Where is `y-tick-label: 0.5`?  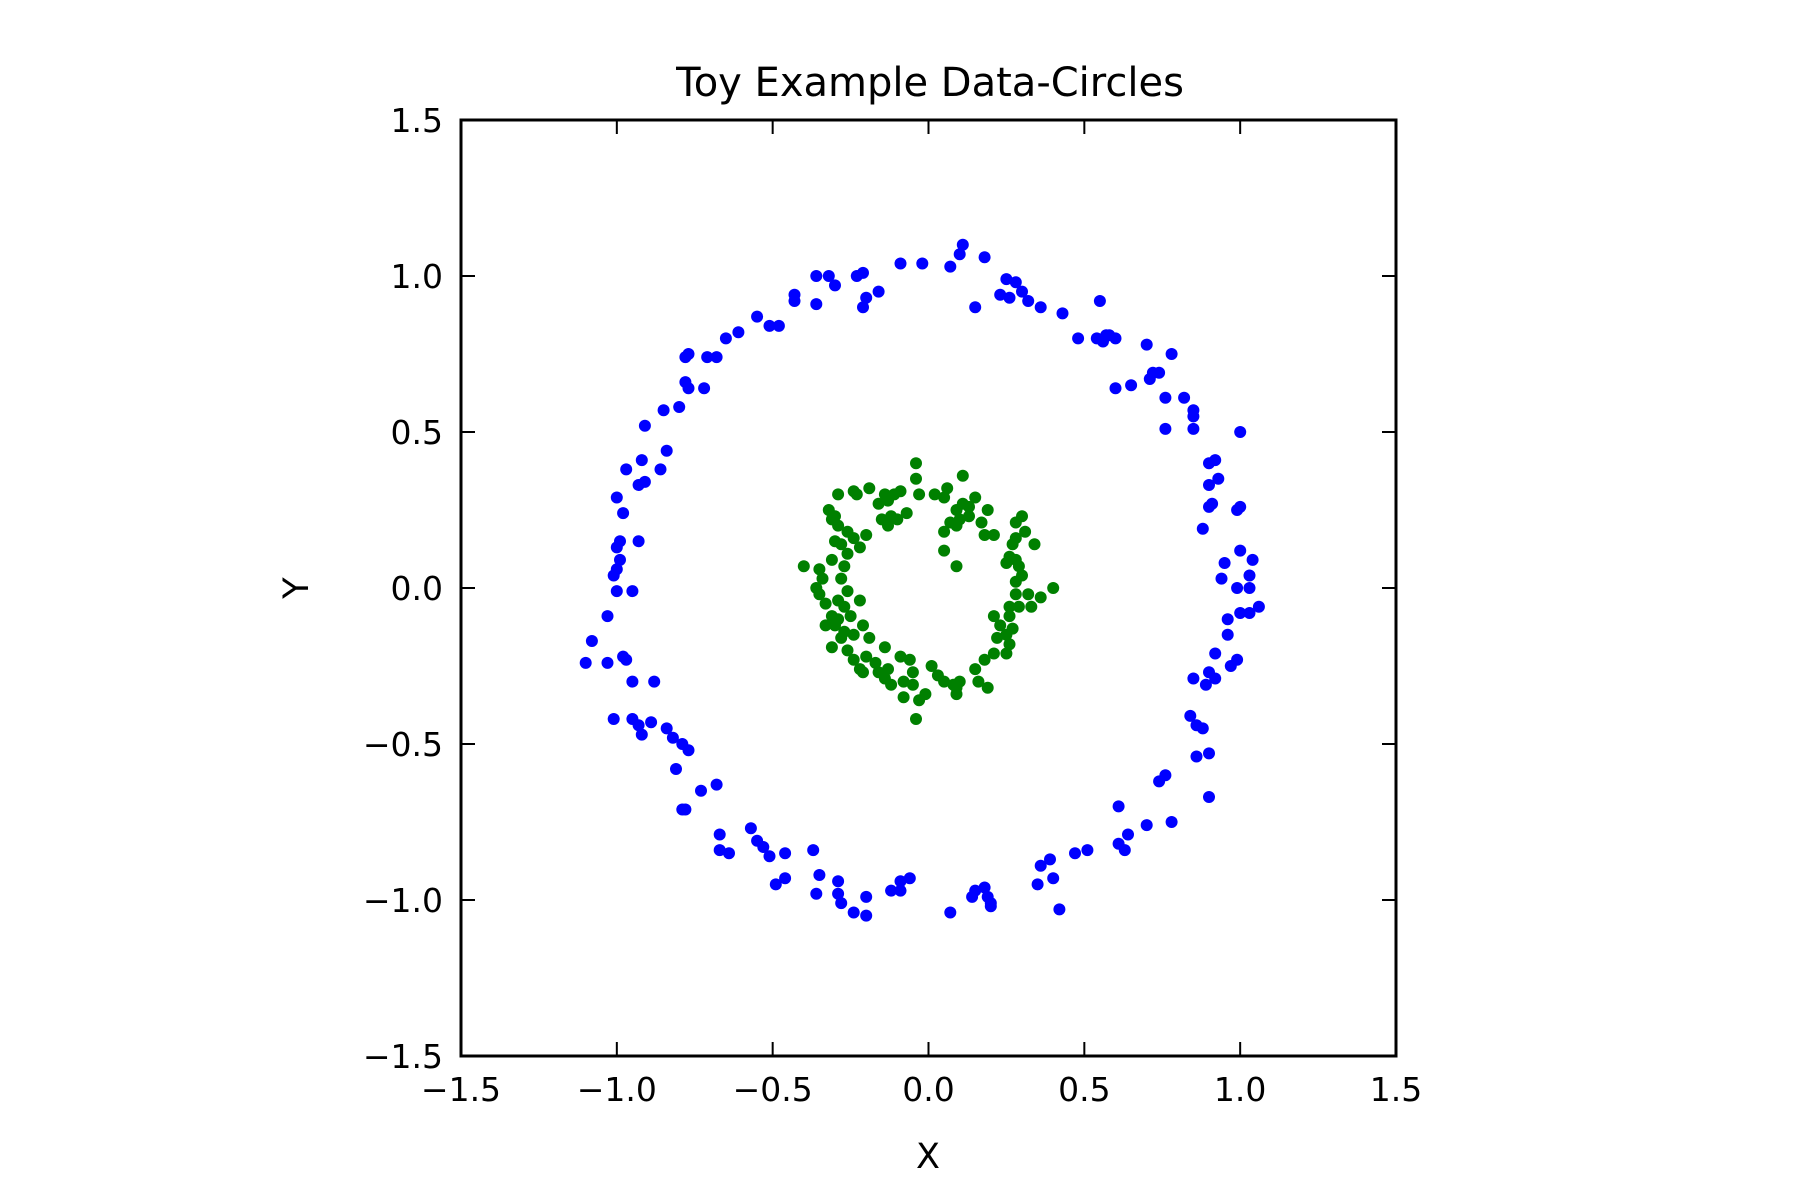
y-tick-label: 0.5 is located at coordinates (417, 432).